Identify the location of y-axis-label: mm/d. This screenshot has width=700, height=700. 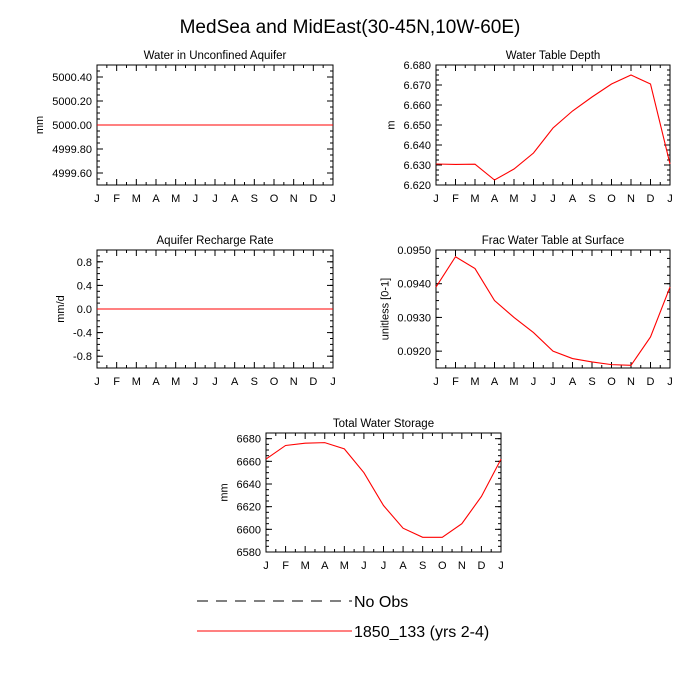
(61, 309).